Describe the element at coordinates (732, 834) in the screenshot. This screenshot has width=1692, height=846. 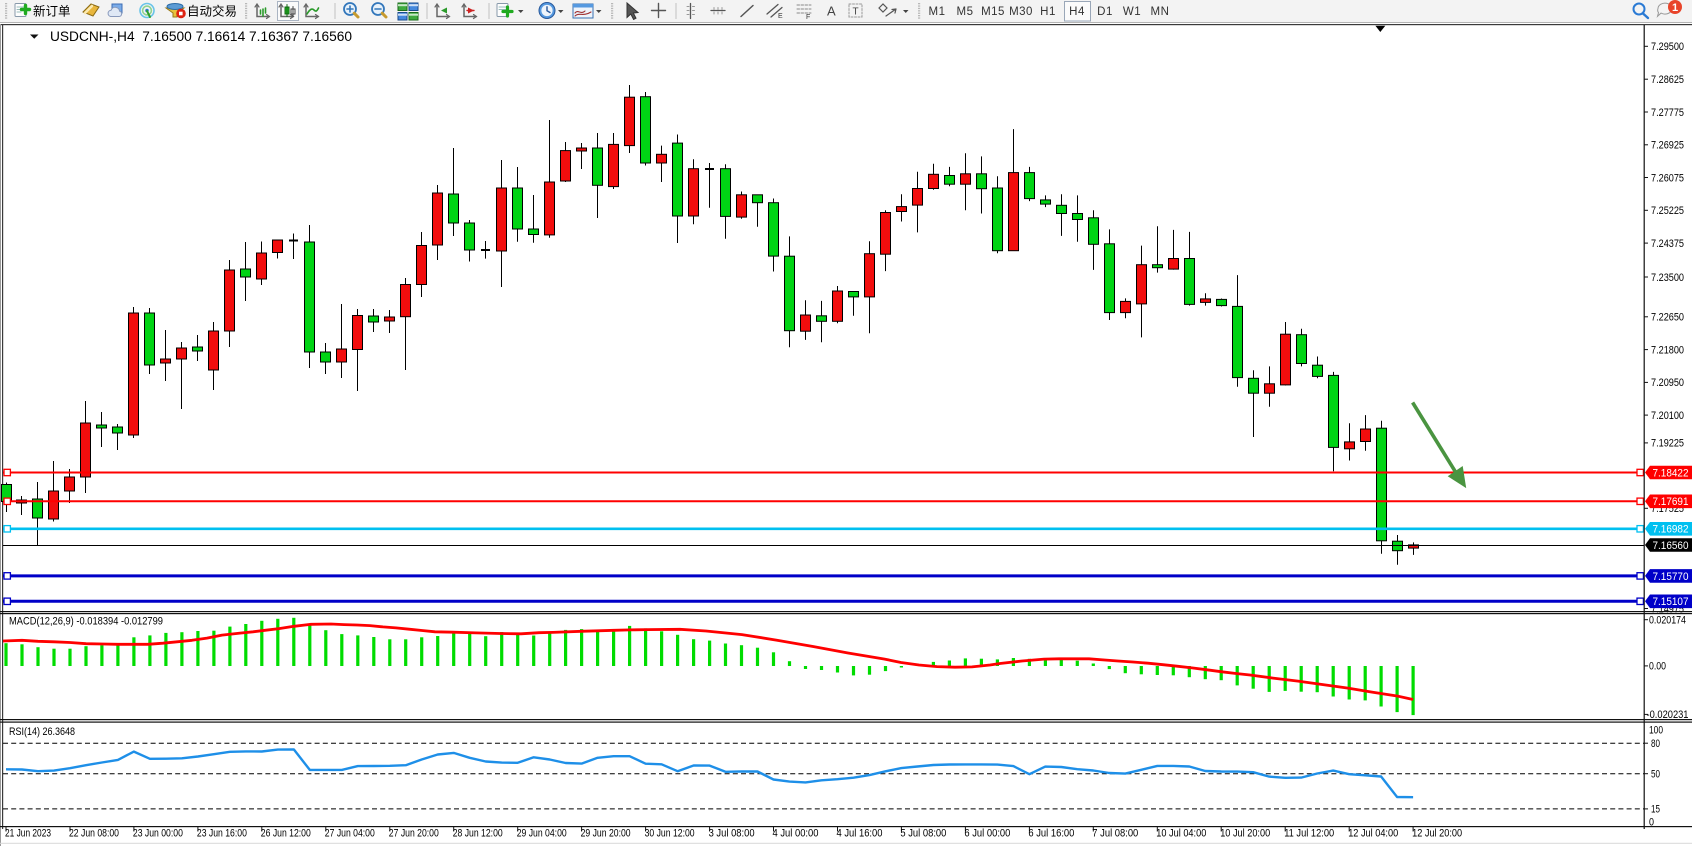
I see `svg-text: 3 Jul 08:00` at that location.